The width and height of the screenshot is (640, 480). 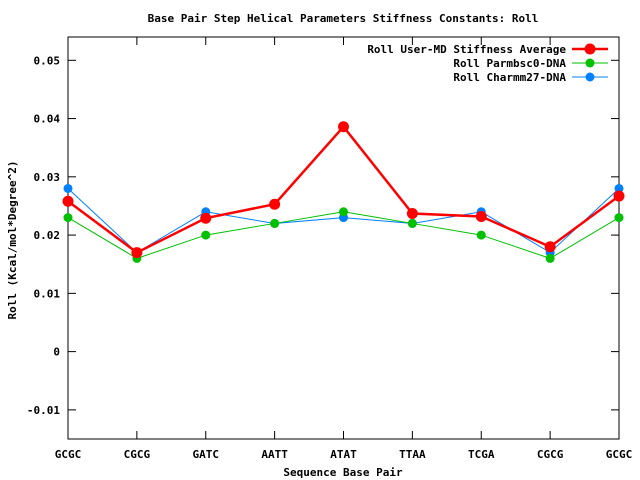 I want to click on x-axis-label: Sequence Base Pair, so click(x=343, y=472).